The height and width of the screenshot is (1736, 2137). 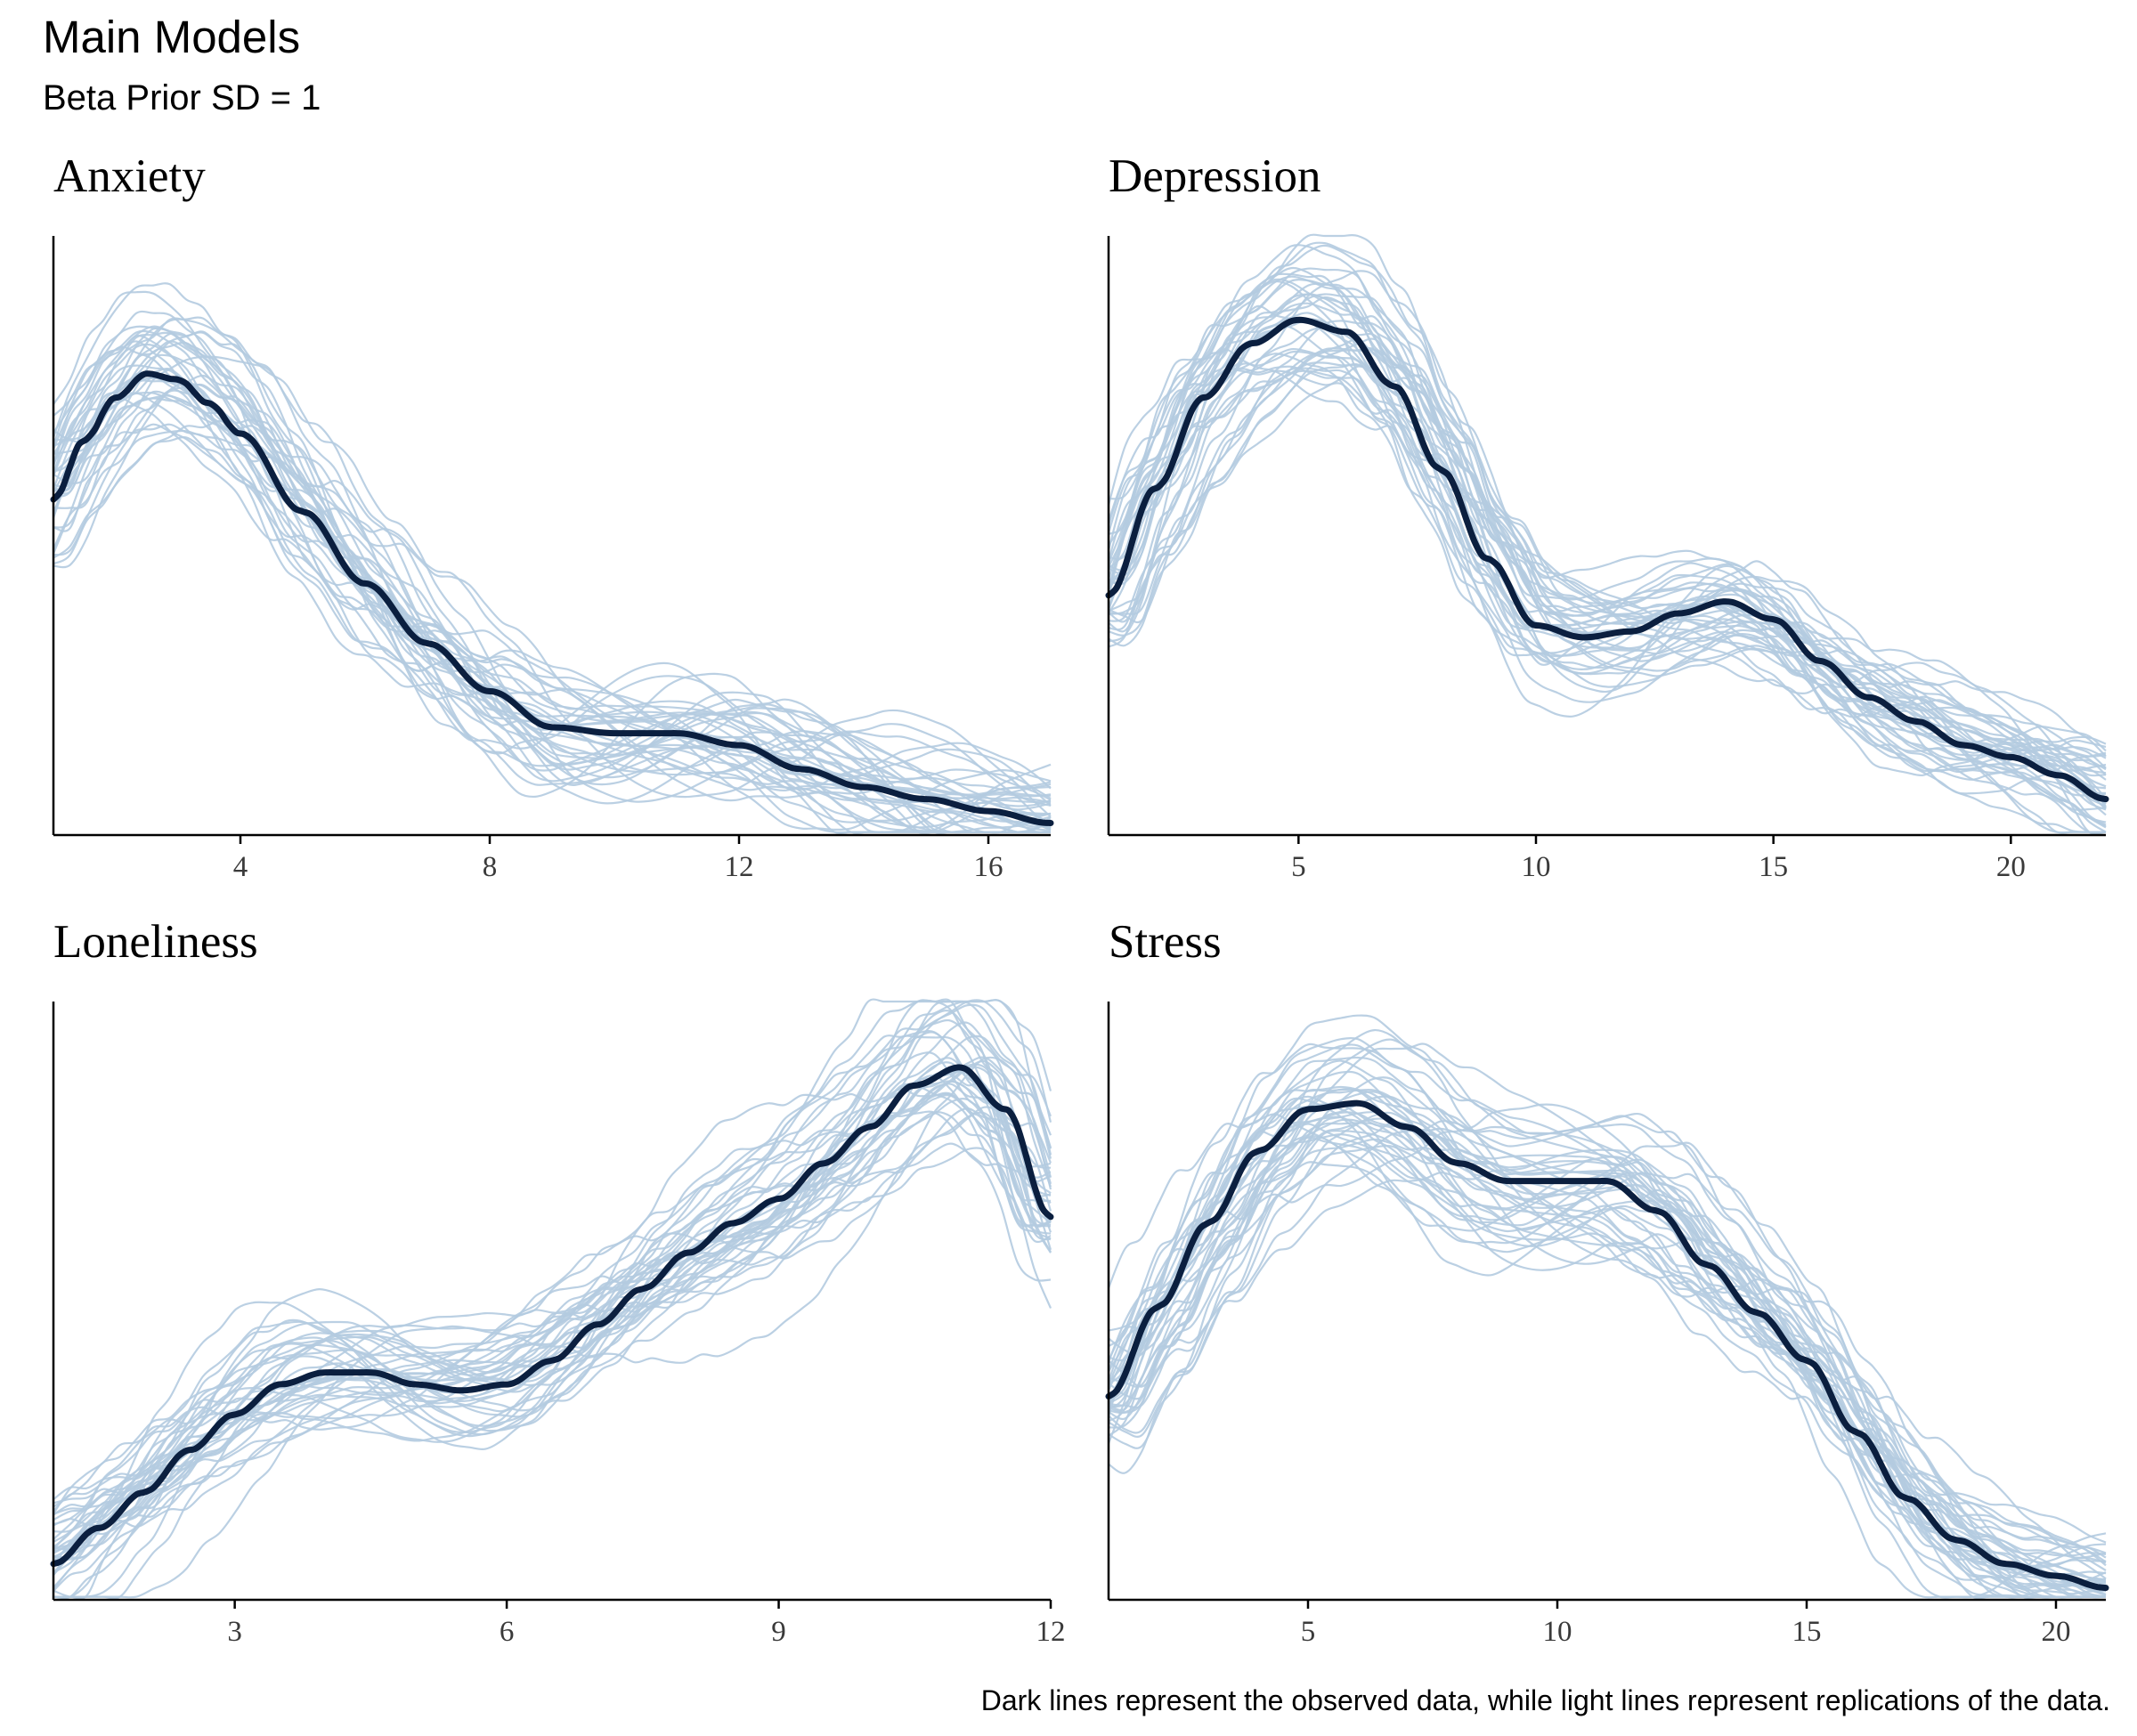 I want to click on x-tick-label: 8, so click(x=490, y=867).